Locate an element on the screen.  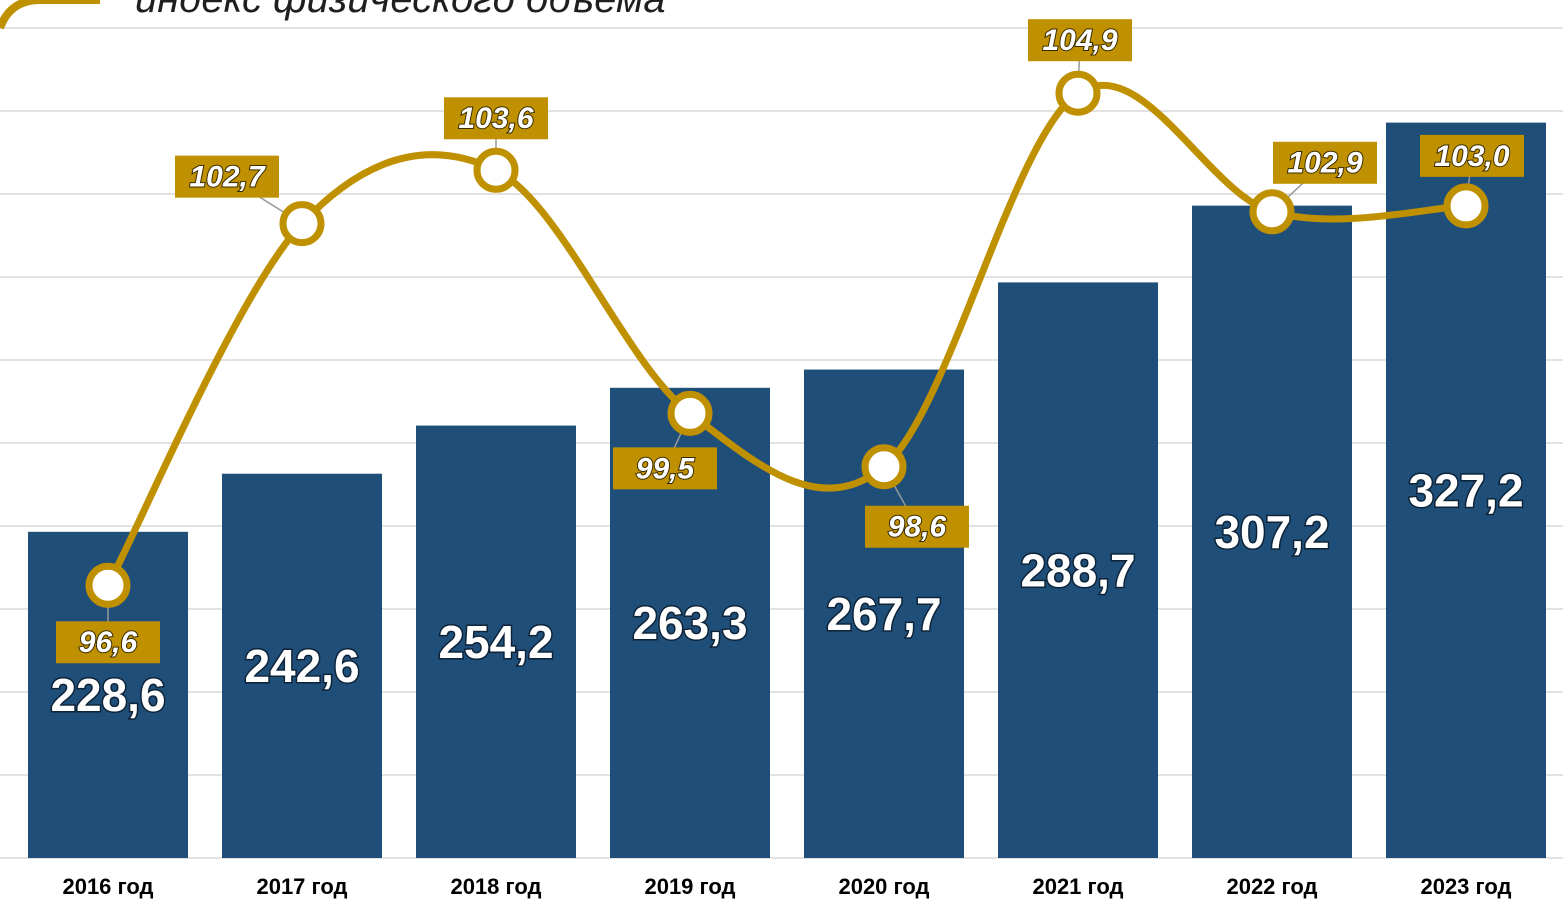
x-tick-label: 2017 год is located at coordinates (301, 886).